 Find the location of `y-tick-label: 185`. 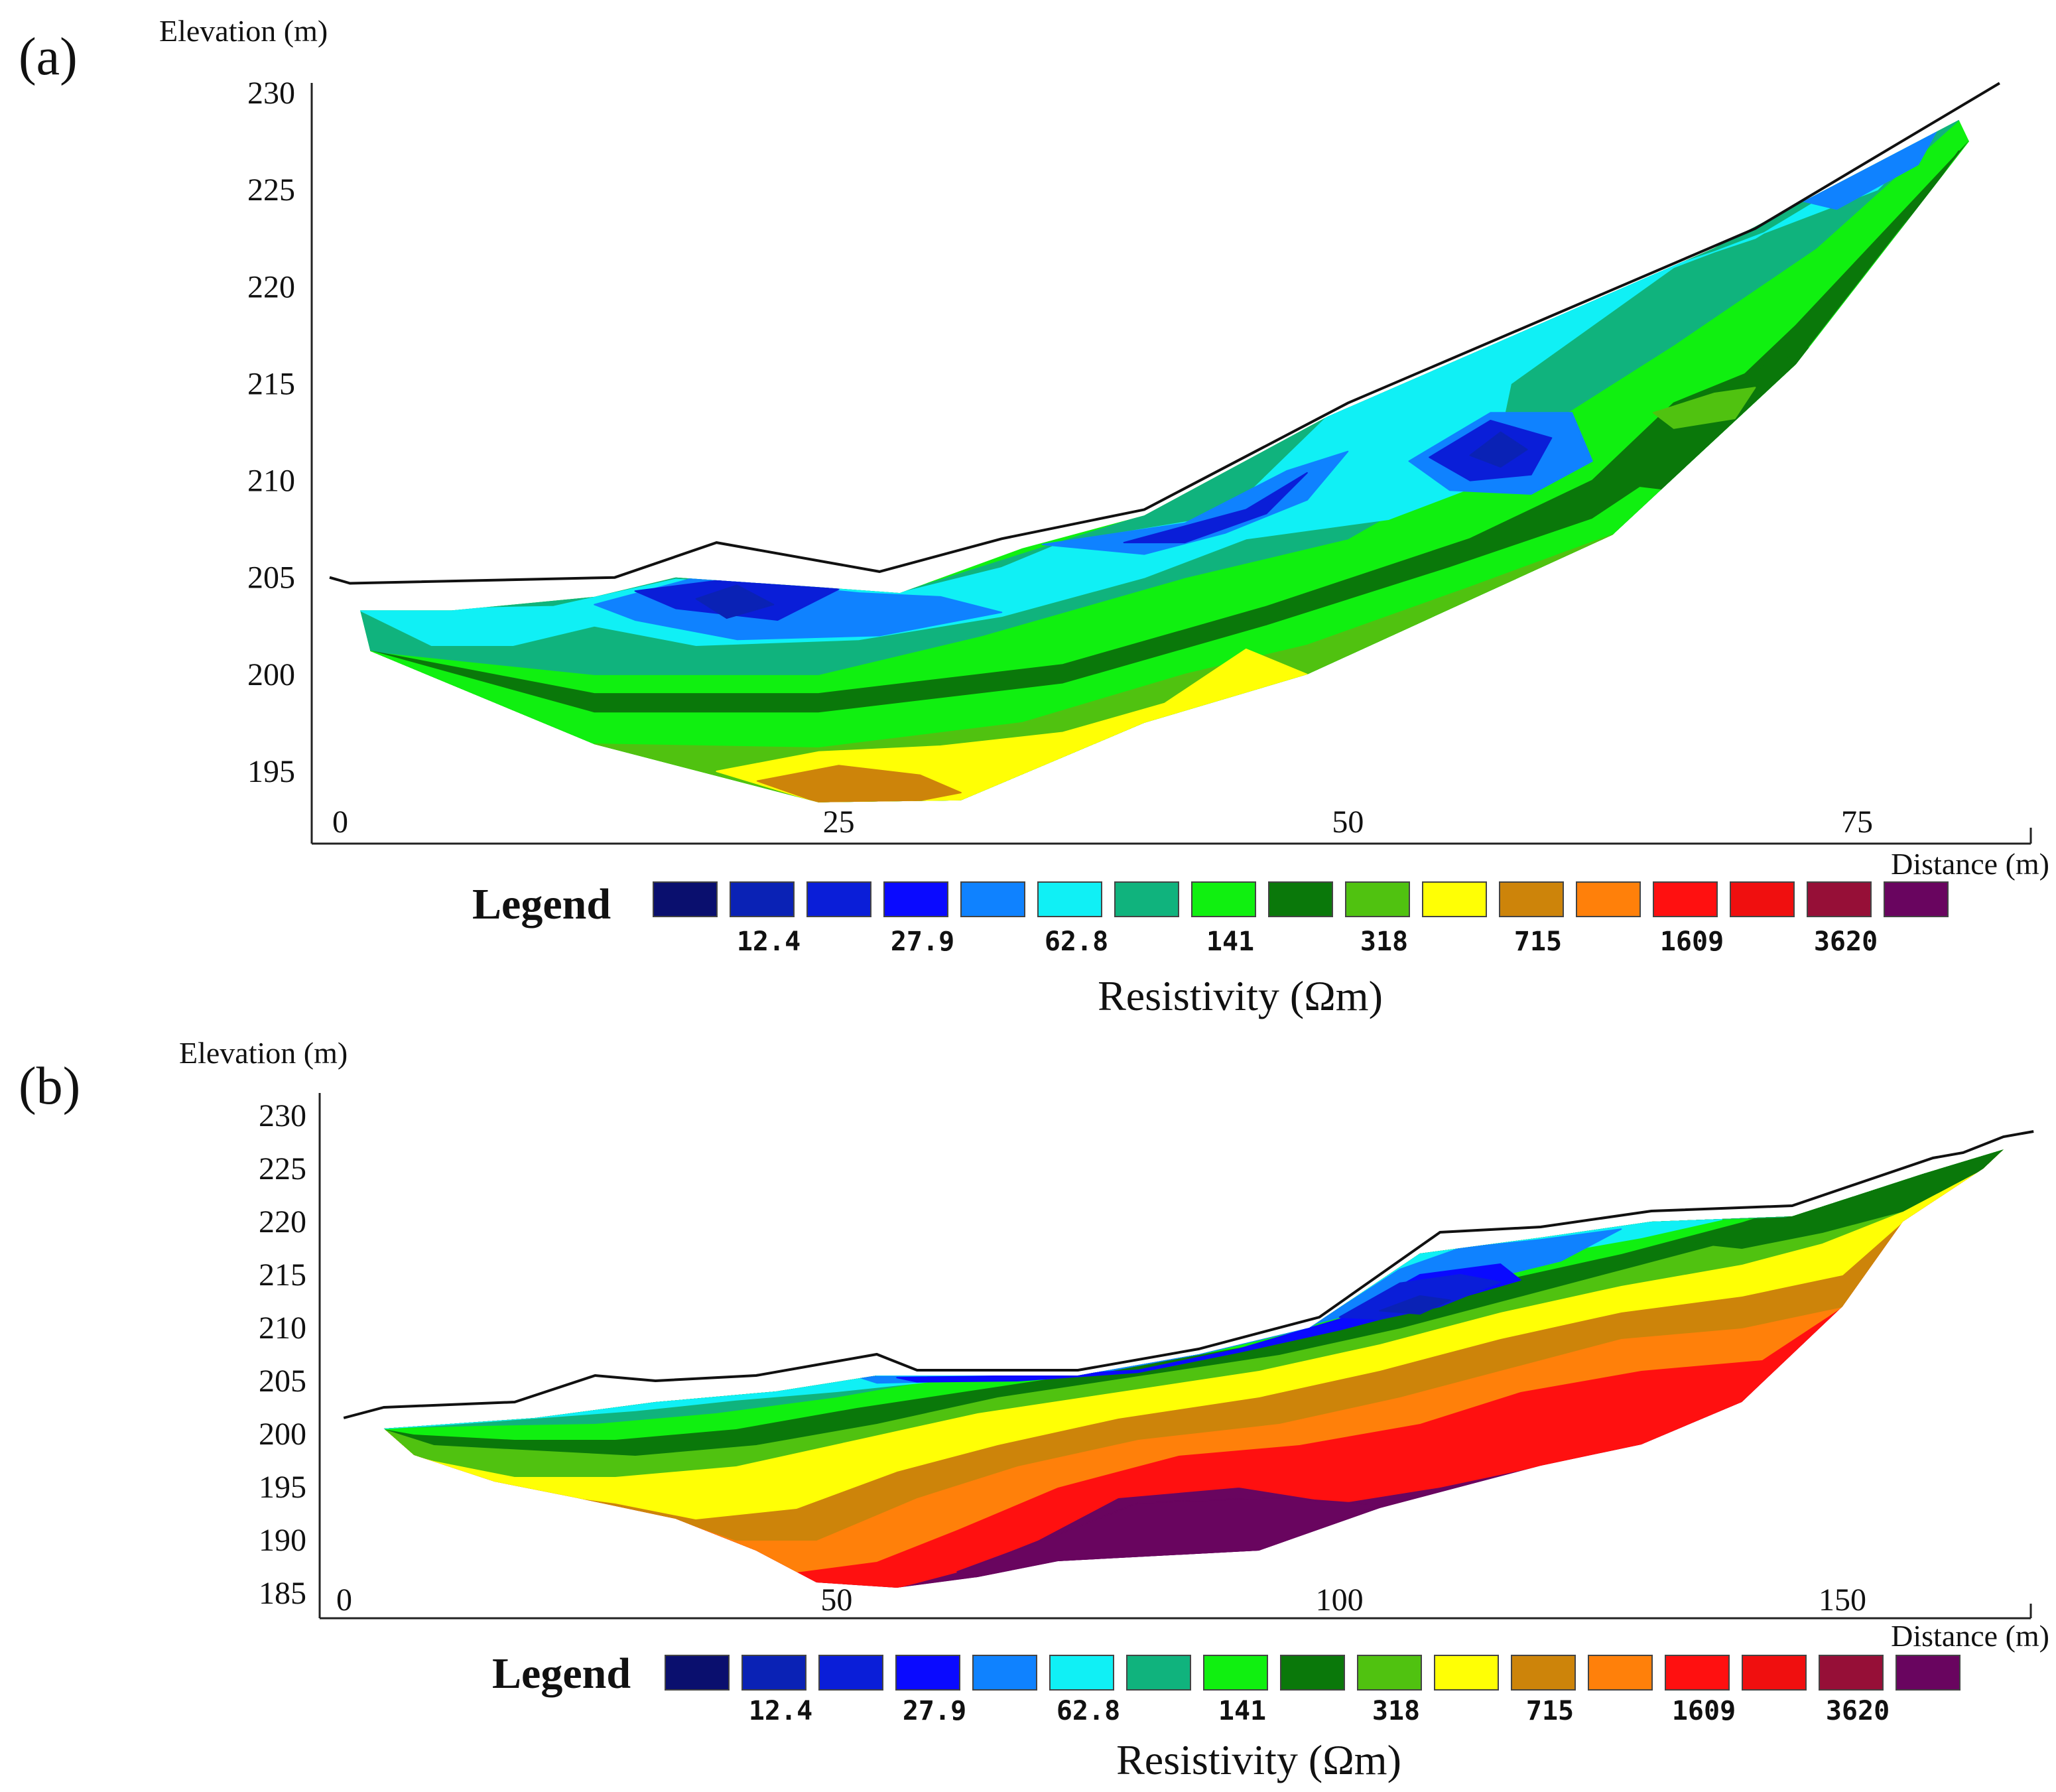

y-tick-label: 185 is located at coordinates (282, 1593).